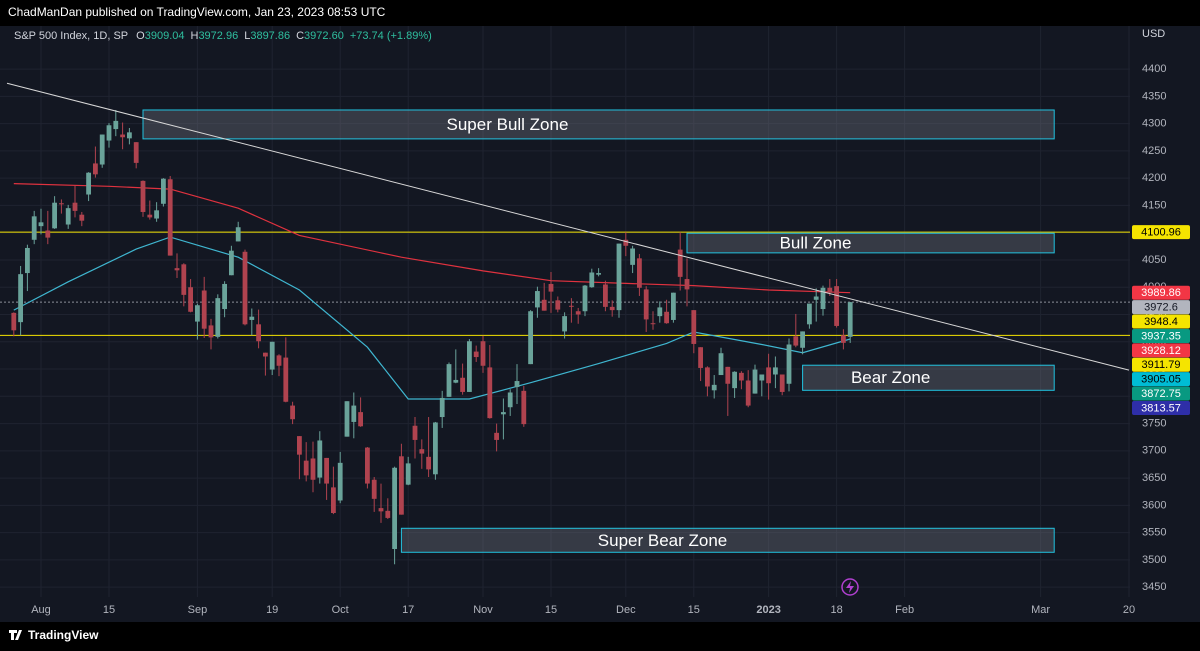 This screenshot has width=1200, height=651. I want to click on x-tick-label: Nov, so click(483, 610).